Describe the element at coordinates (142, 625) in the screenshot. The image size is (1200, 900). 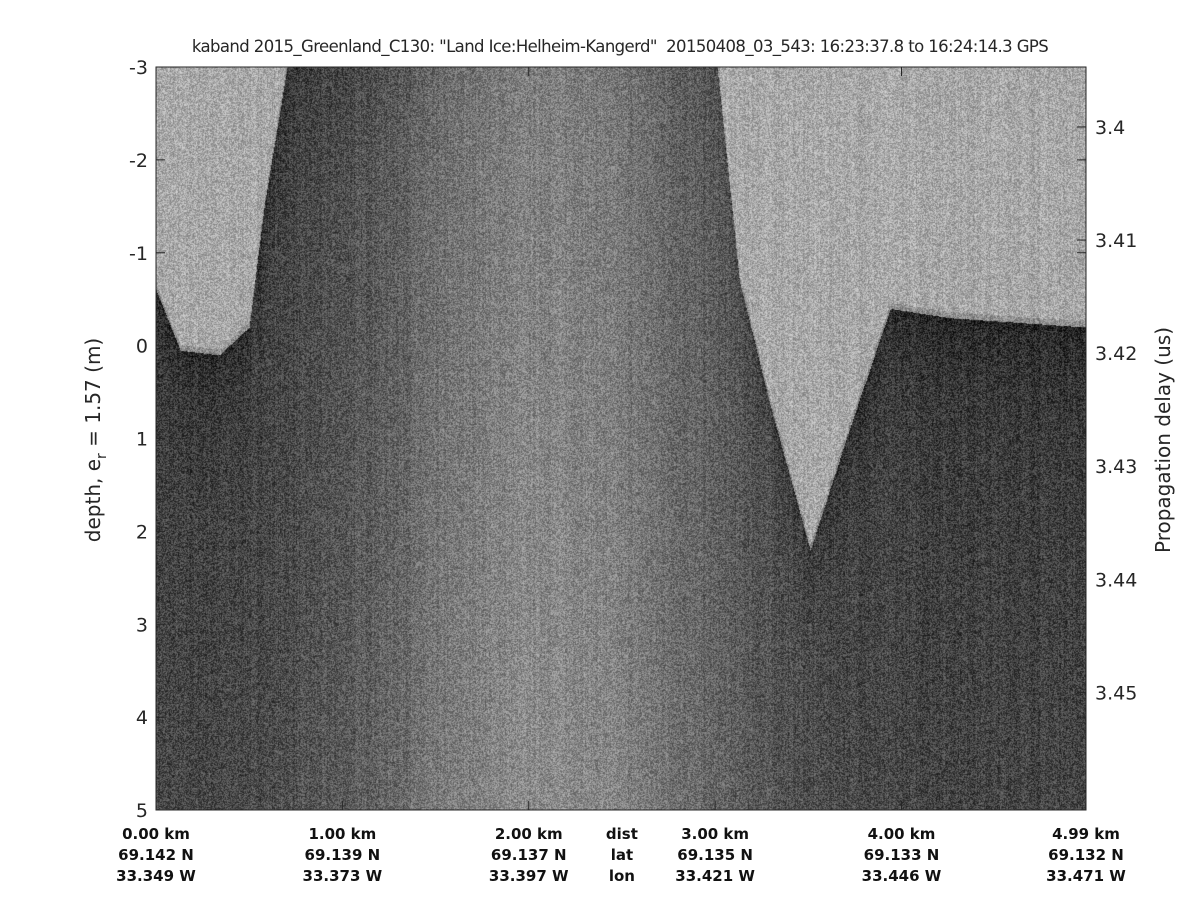
I see `left-tick-label: 3` at that location.